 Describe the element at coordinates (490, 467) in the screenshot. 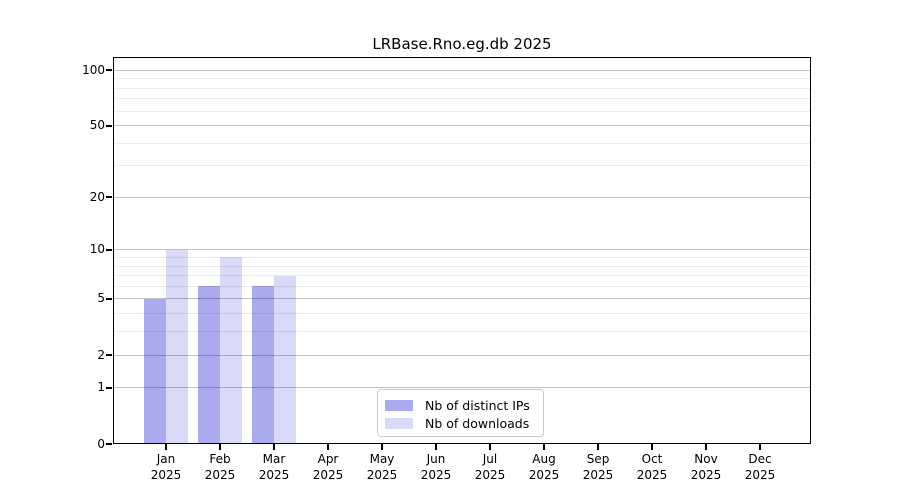

I see `x-tick-label-jul: Jul 2025` at that location.